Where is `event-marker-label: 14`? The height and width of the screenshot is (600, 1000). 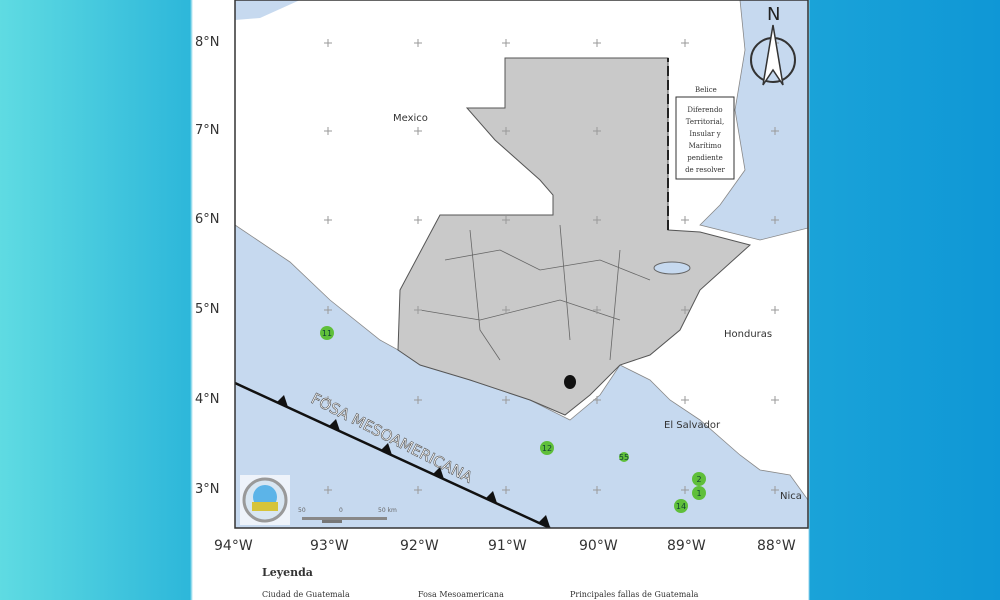
event-marker-label: 14 is located at coordinates (681, 506).